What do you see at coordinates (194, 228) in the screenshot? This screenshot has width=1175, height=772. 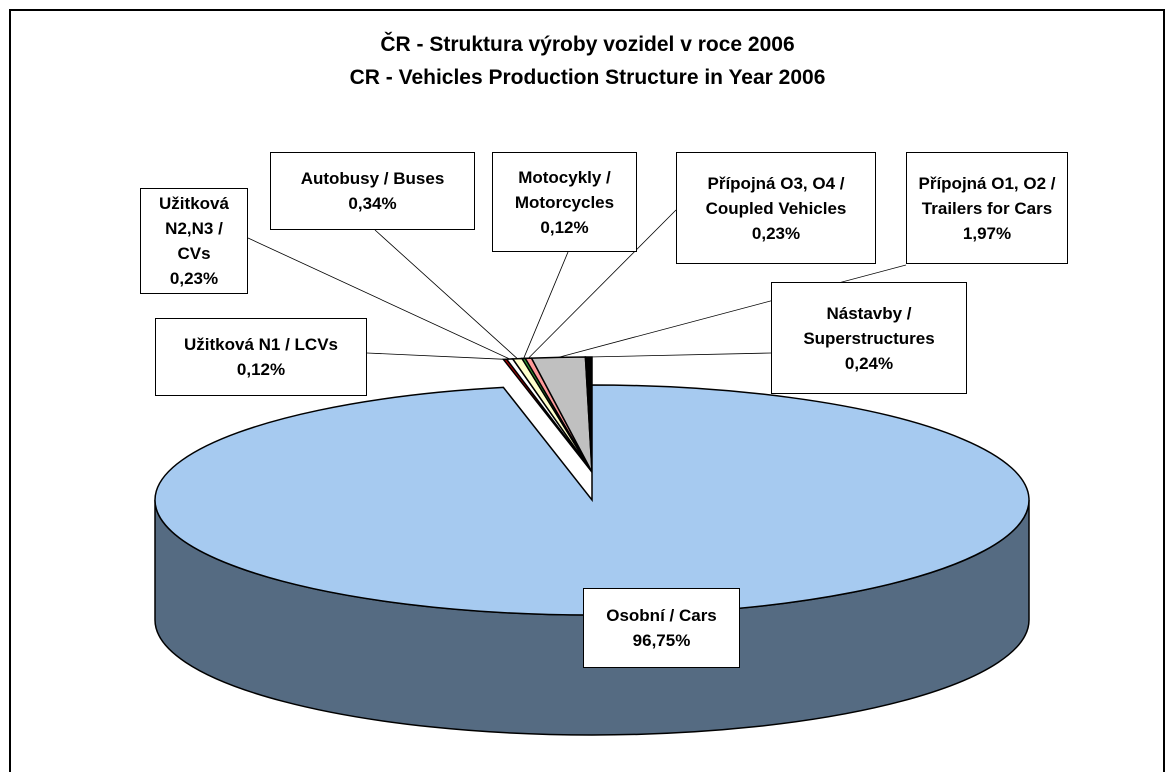 I see `label-name: Užitková N2,N3 / CVs` at bounding box center [194, 228].